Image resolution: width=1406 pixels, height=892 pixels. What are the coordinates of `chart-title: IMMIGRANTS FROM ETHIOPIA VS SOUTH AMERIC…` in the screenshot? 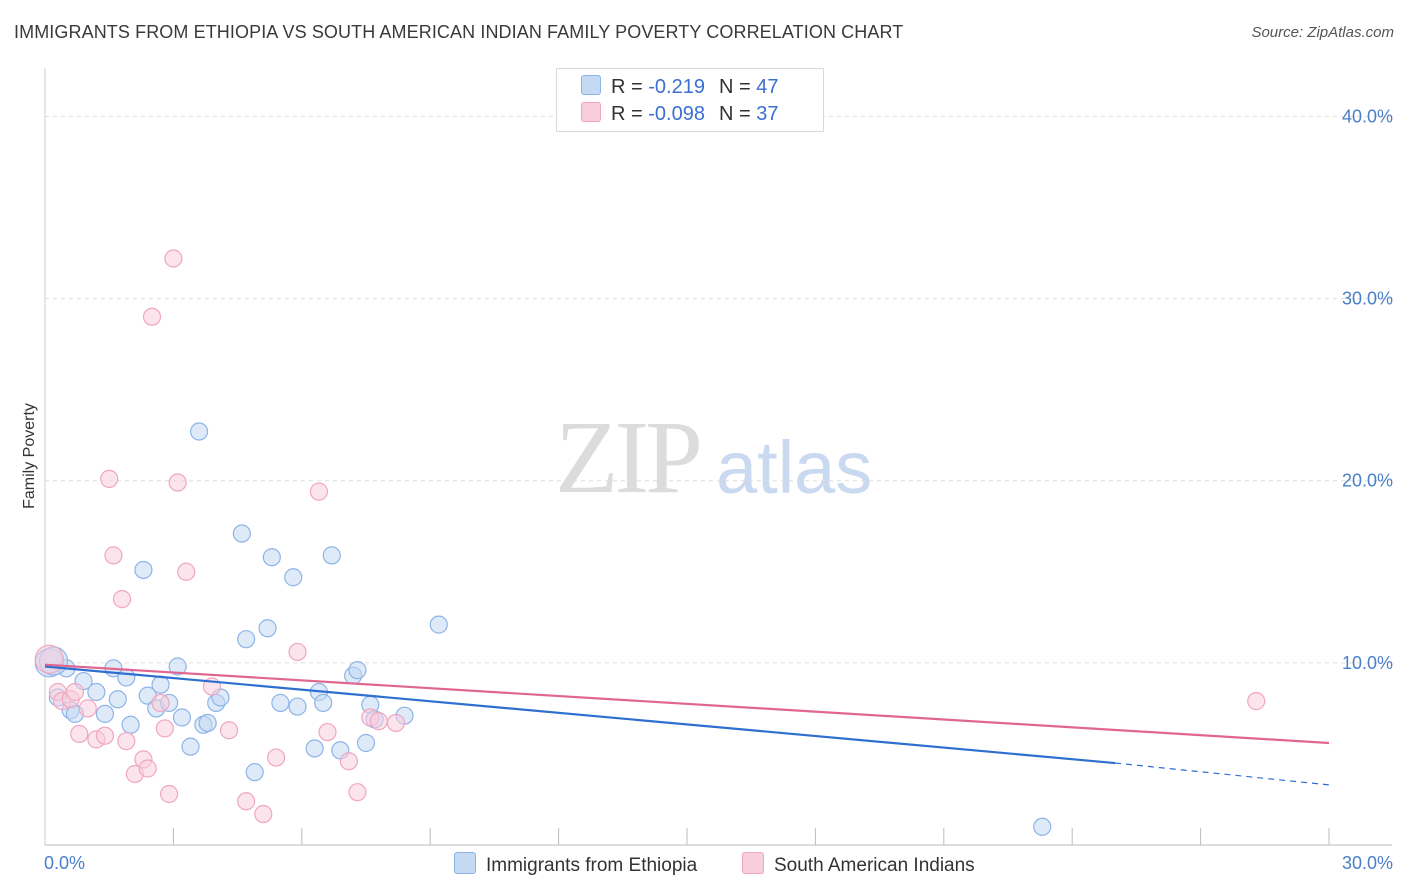 It's located at (459, 32).